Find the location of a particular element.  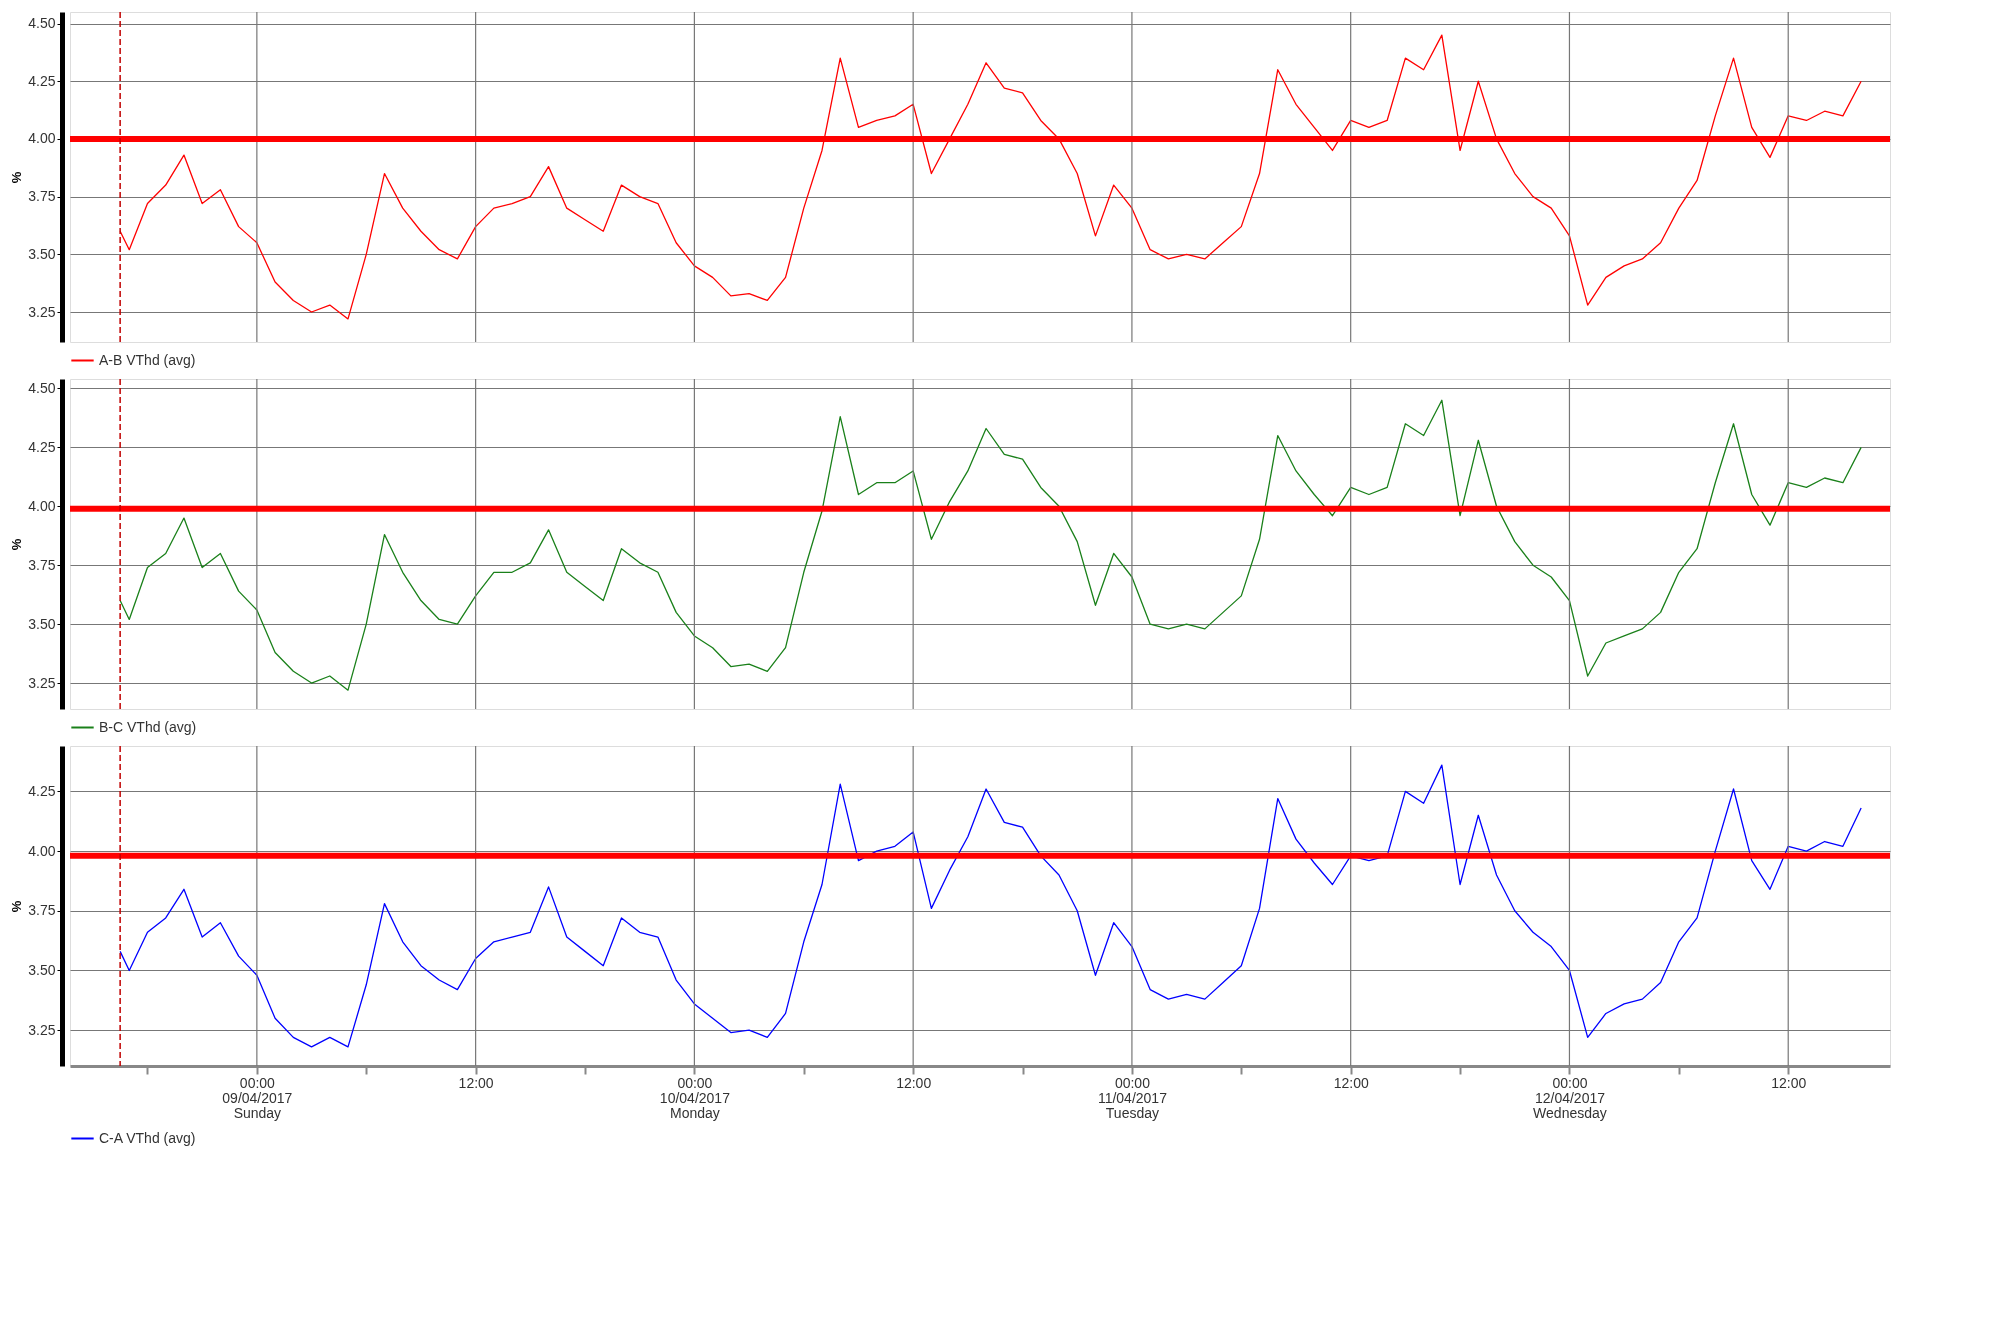

legend-label: B-C VThd (avg) is located at coordinates (148, 726).